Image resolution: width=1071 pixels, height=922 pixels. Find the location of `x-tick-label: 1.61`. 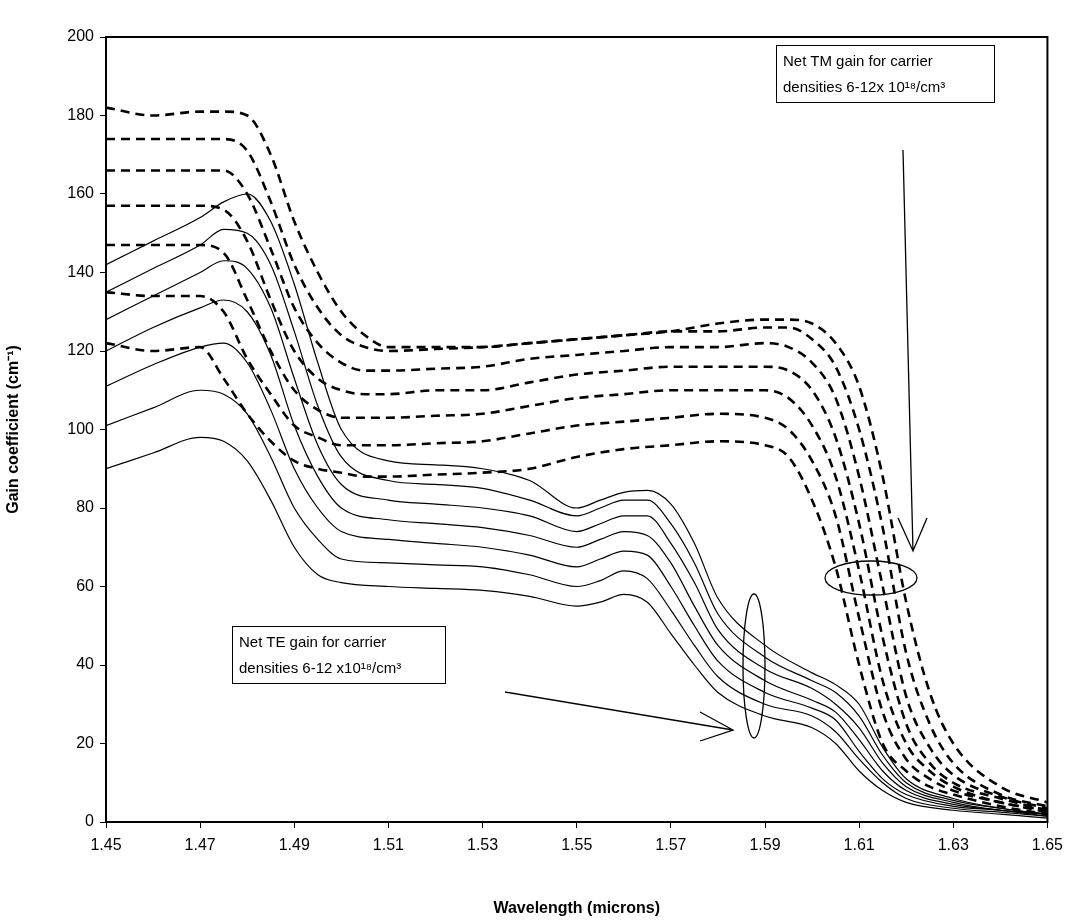

x-tick-label: 1.61 is located at coordinates (859, 845).